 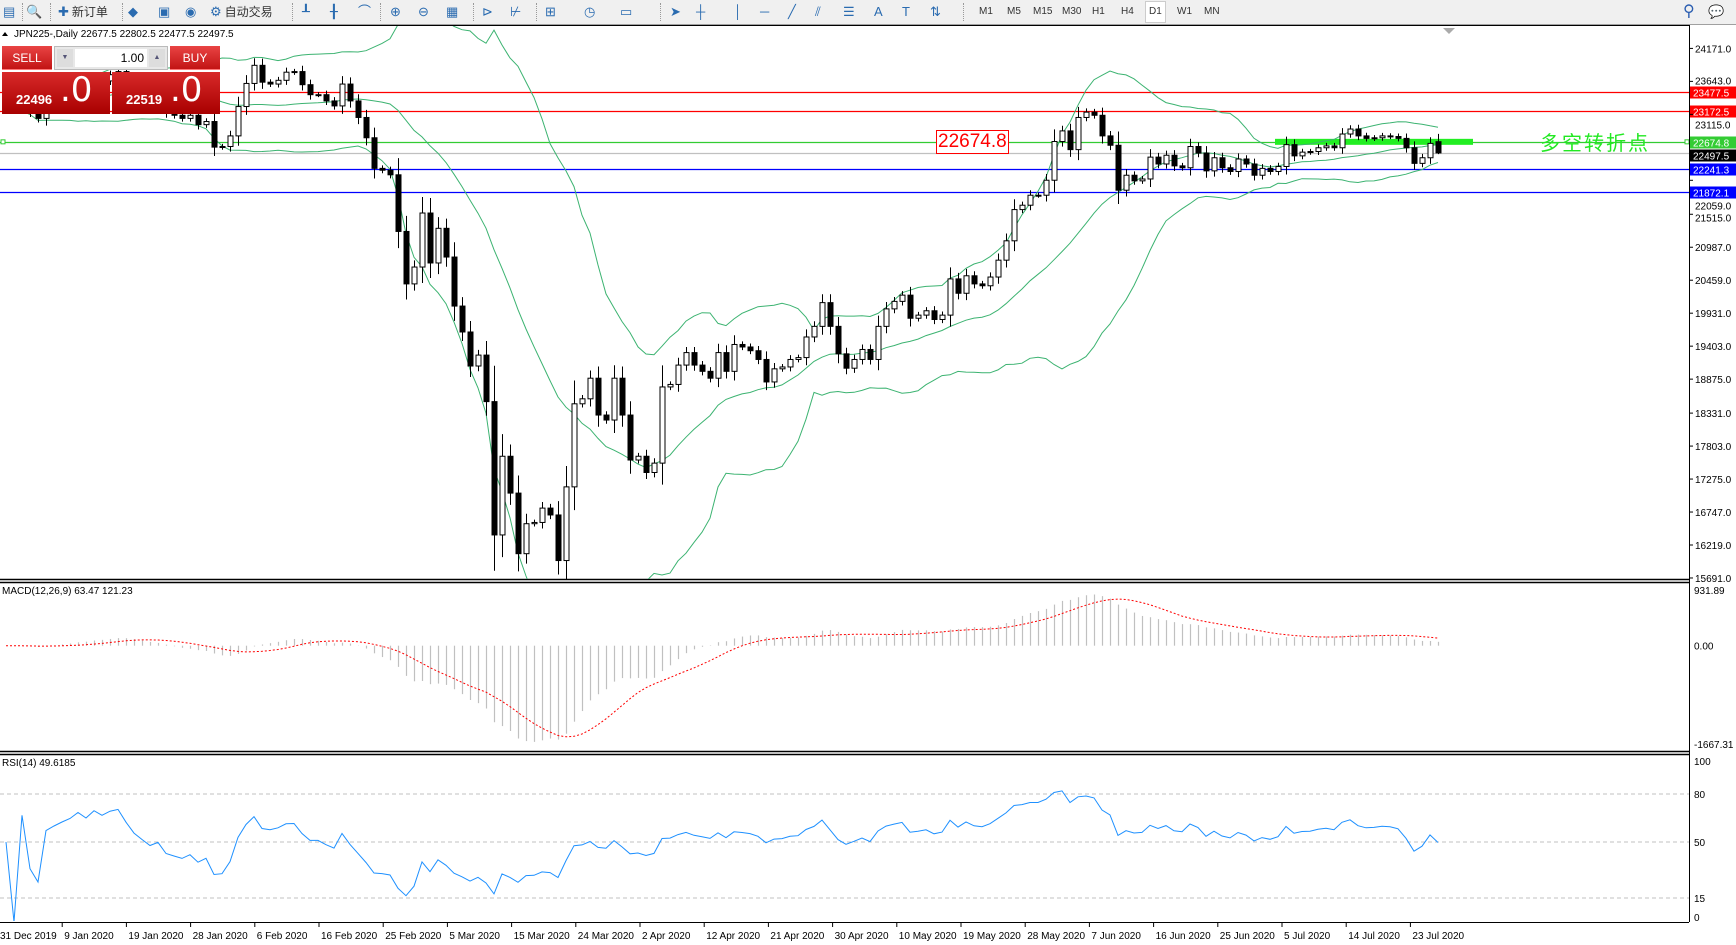 What do you see at coordinates (1711, 94) in the screenshot?
I see `price-tag-label: 23477.5` at bounding box center [1711, 94].